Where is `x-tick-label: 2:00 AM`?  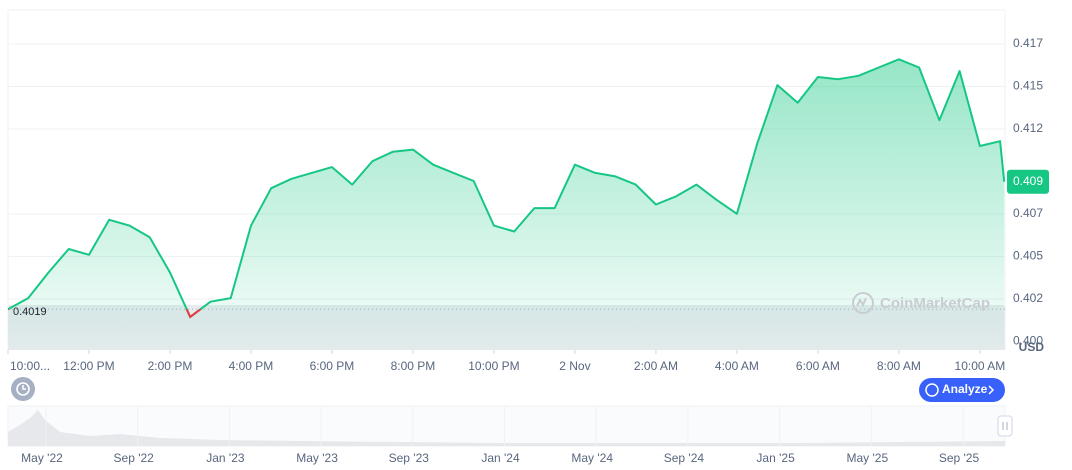
x-tick-label: 2:00 AM is located at coordinates (656, 366).